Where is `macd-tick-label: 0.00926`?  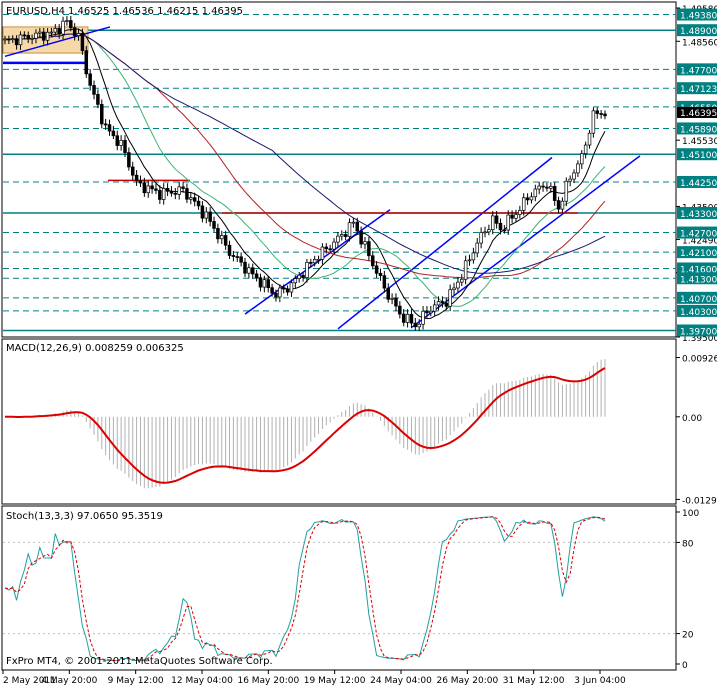 macd-tick-label: 0.00926 is located at coordinates (699, 360).